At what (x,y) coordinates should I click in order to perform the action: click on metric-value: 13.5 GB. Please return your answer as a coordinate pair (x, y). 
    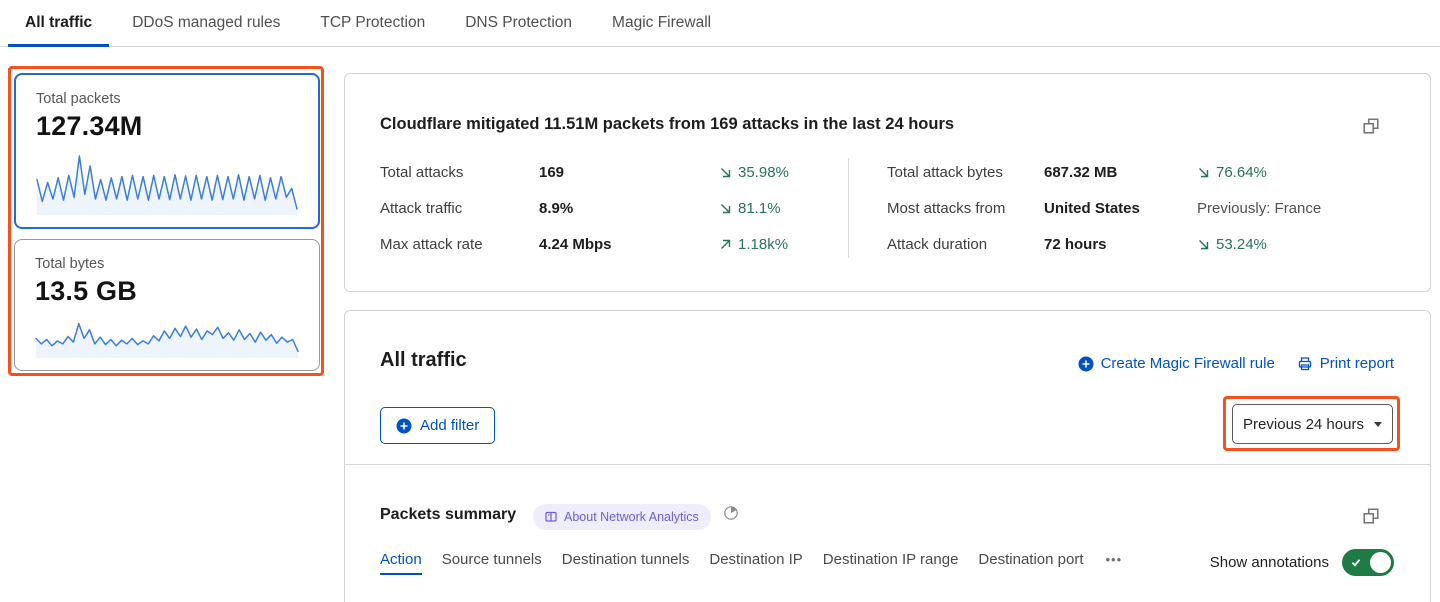
    Looking at the image, I should click on (86, 291).